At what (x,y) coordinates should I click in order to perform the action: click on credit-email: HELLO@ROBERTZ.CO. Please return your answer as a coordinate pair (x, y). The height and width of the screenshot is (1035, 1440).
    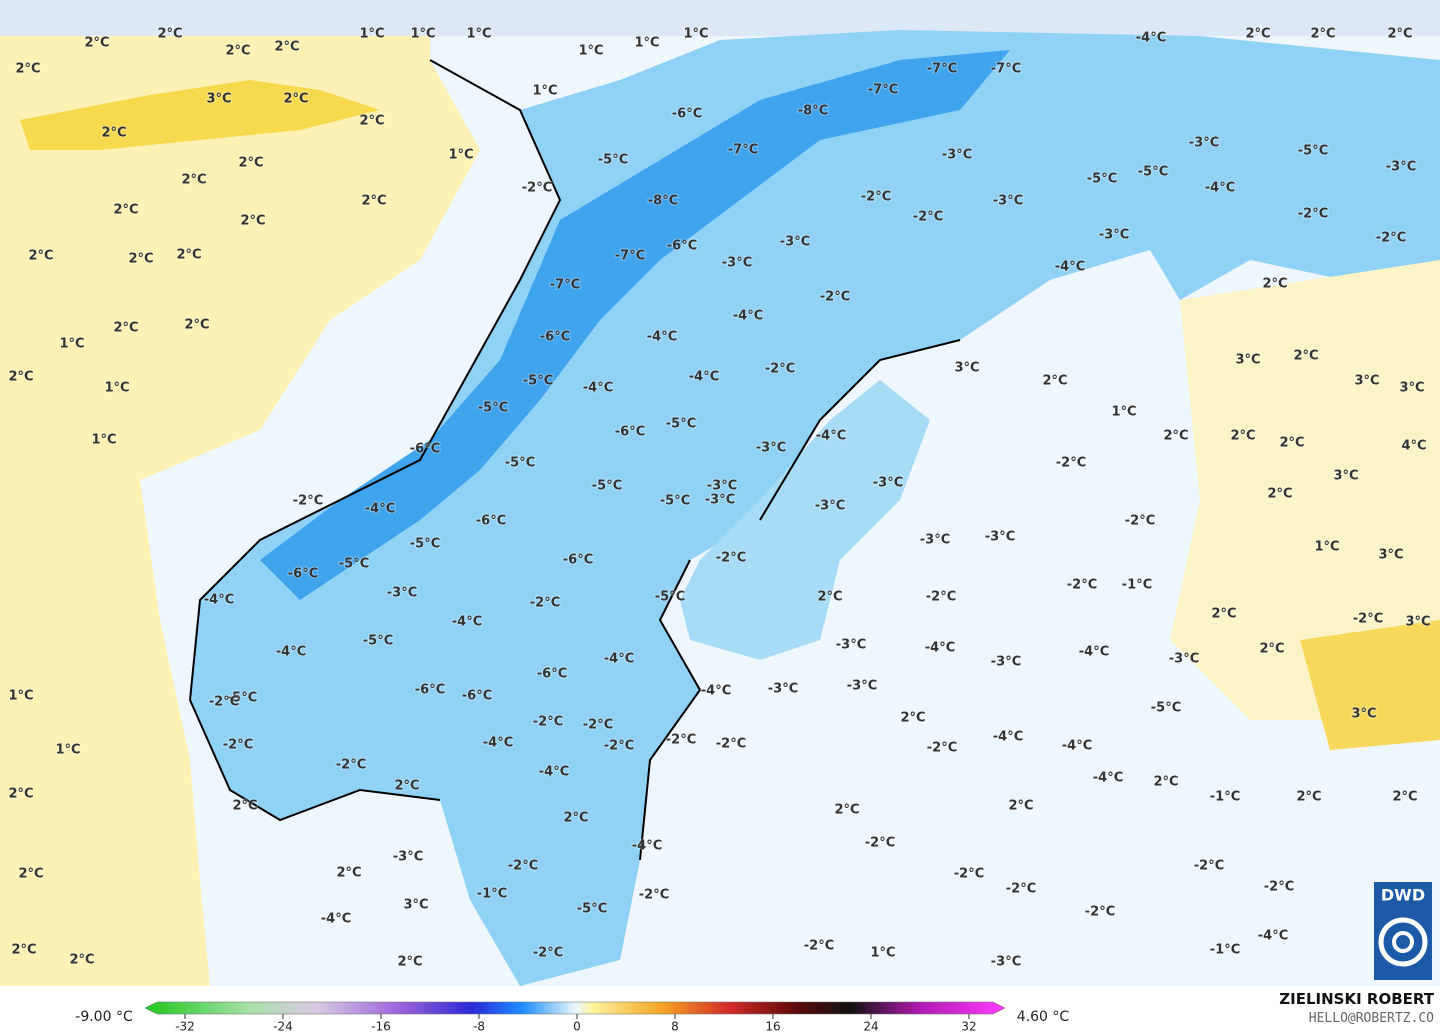
    Looking at the image, I should click on (1371, 1018).